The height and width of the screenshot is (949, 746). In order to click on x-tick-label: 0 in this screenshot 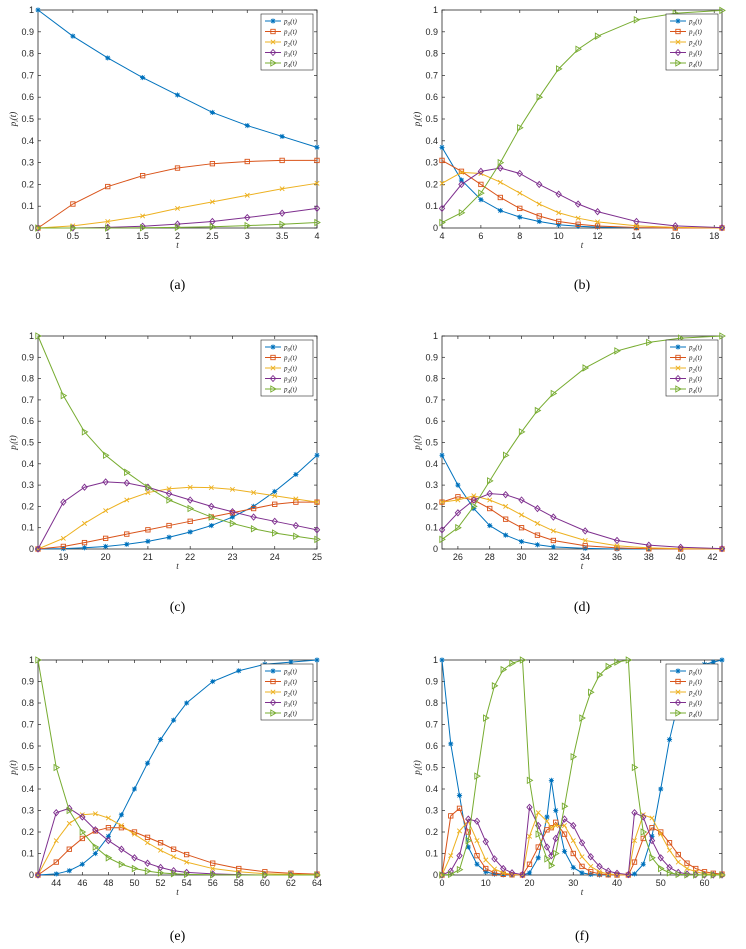, I will do `click(37, 236)`.